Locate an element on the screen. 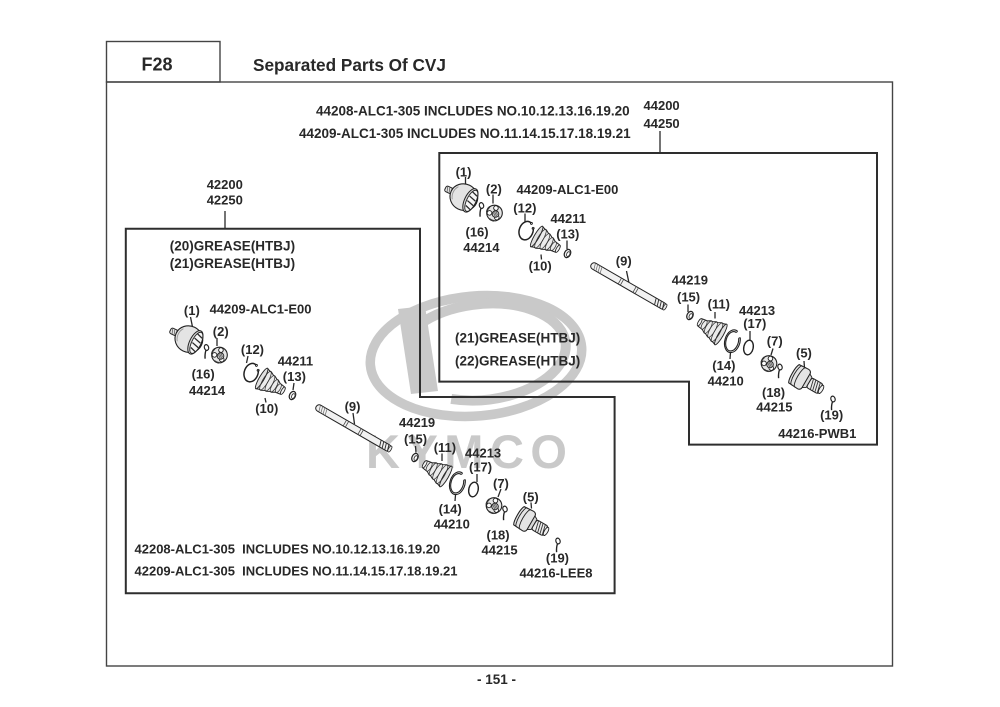 The width and height of the screenshot is (1000, 707). svg-text: 44250 is located at coordinates (662, 123).